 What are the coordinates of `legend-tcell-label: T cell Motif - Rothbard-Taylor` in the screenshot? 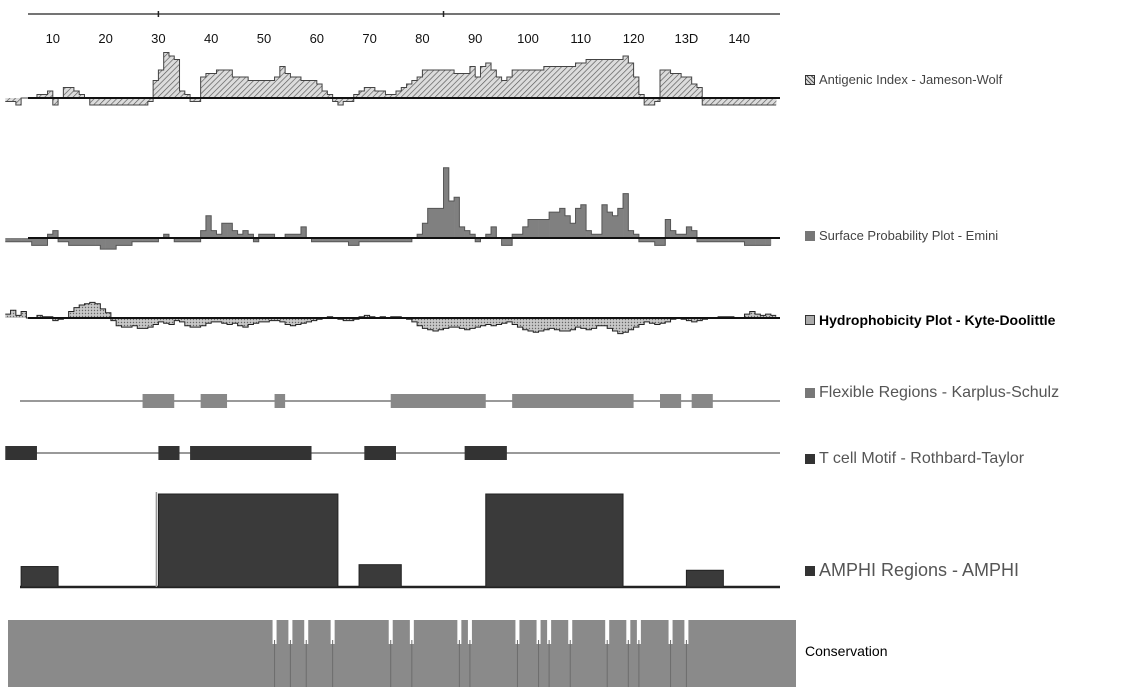 It's located at (922, 458).